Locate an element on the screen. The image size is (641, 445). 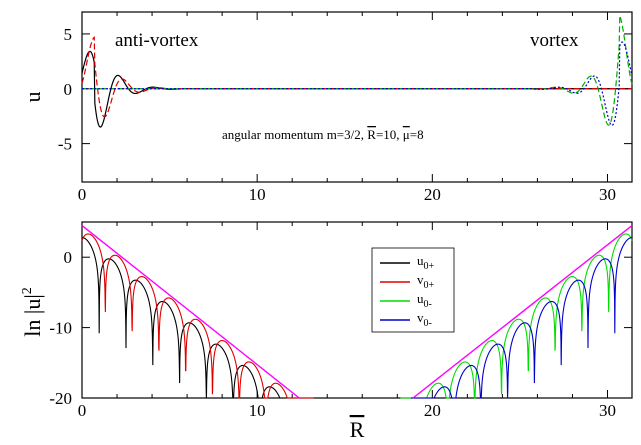
top-xtick-labels: 0 10 20 30 is located at coordinates (347, 194).